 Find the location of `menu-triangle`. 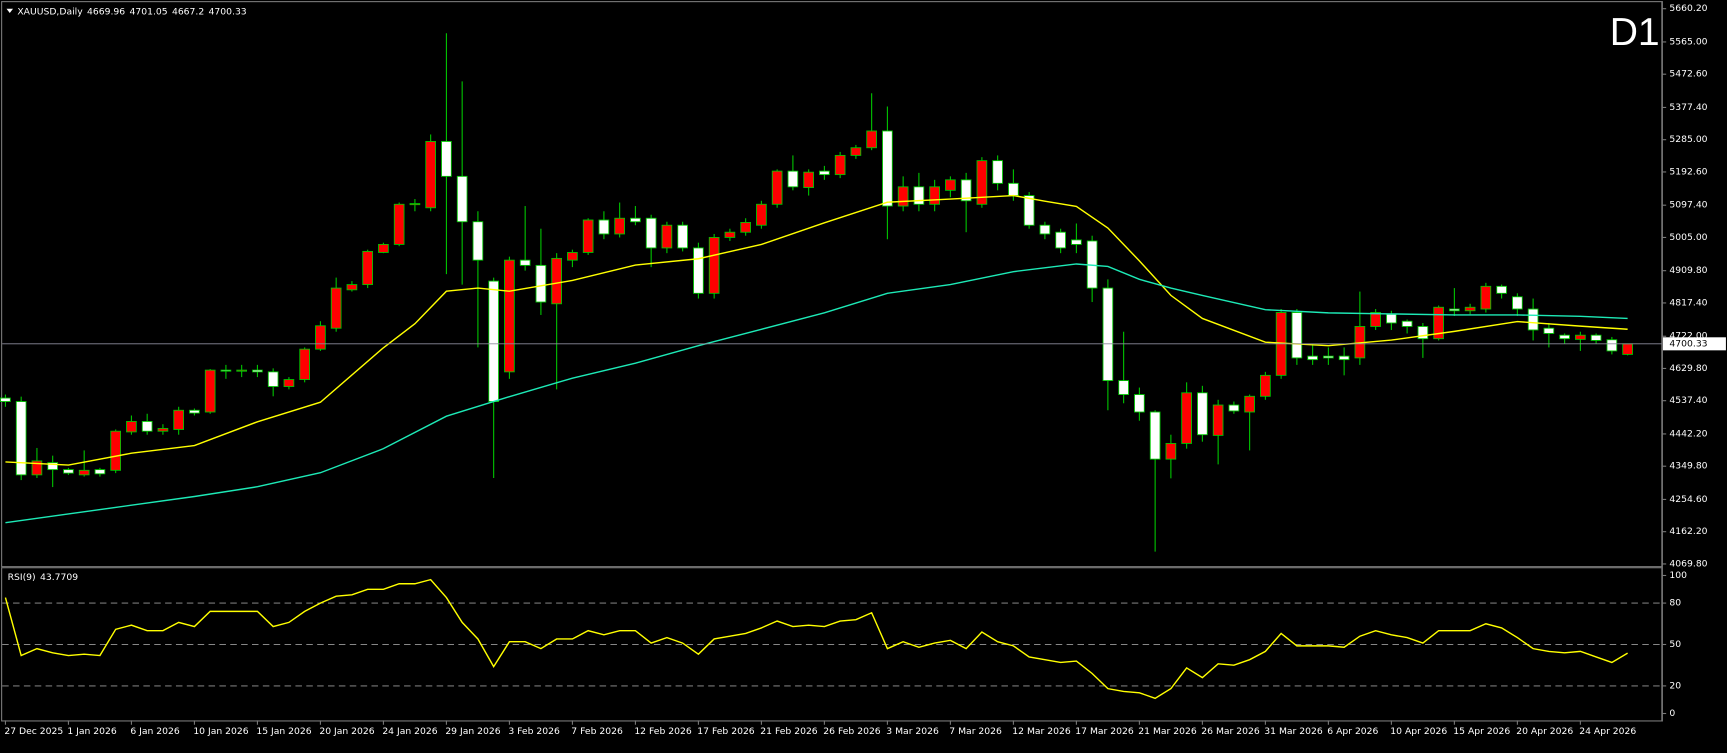

menu-triangle is located at coordinates (10, 11).